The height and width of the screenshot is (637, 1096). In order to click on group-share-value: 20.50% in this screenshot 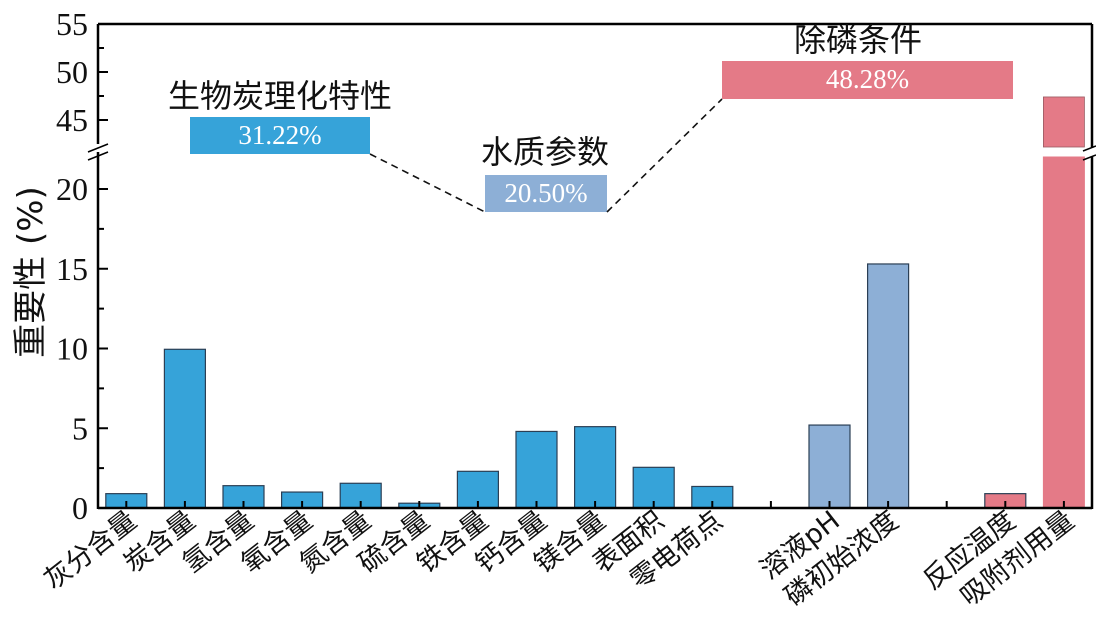, I will do `click(545, 193)`.